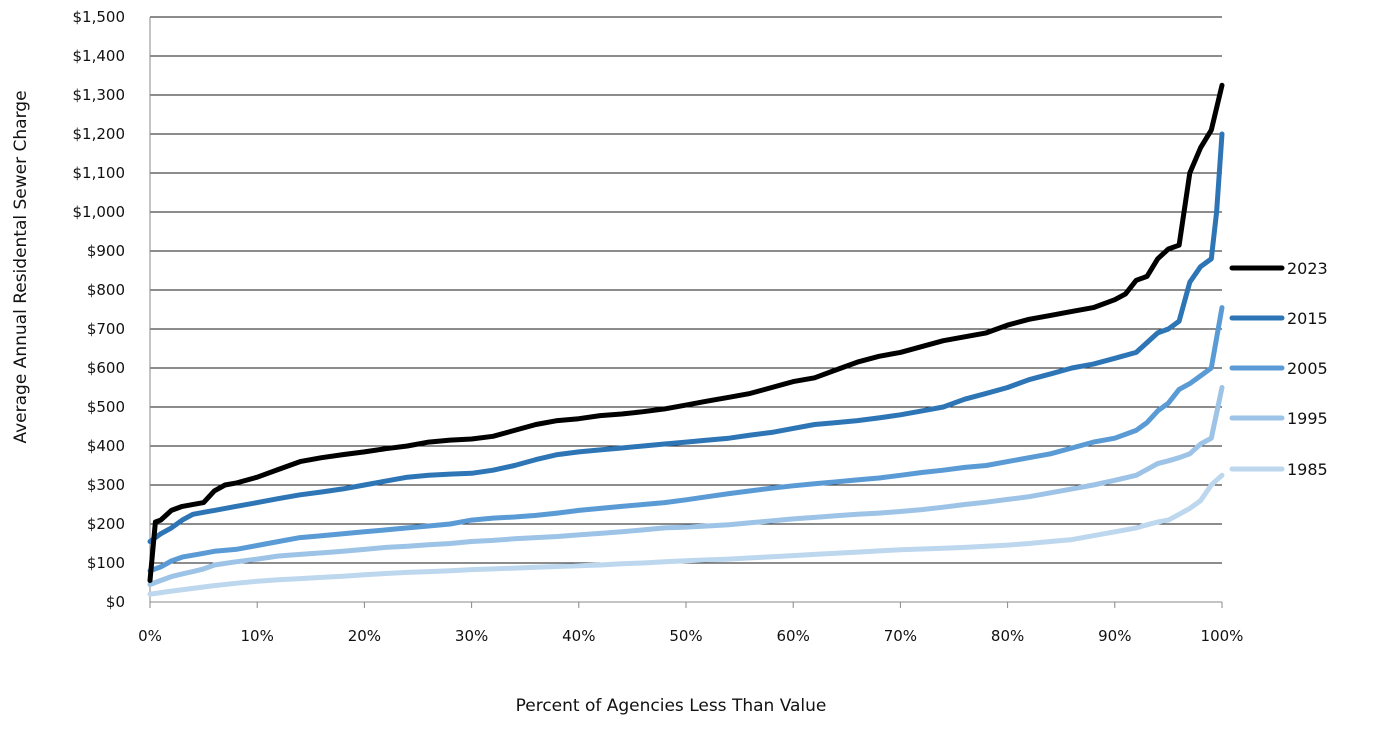  What do you see at coordinates (150, 636) in the screenshot?
I see `x-tick-label: 0%` at bounding box center [150, 636].